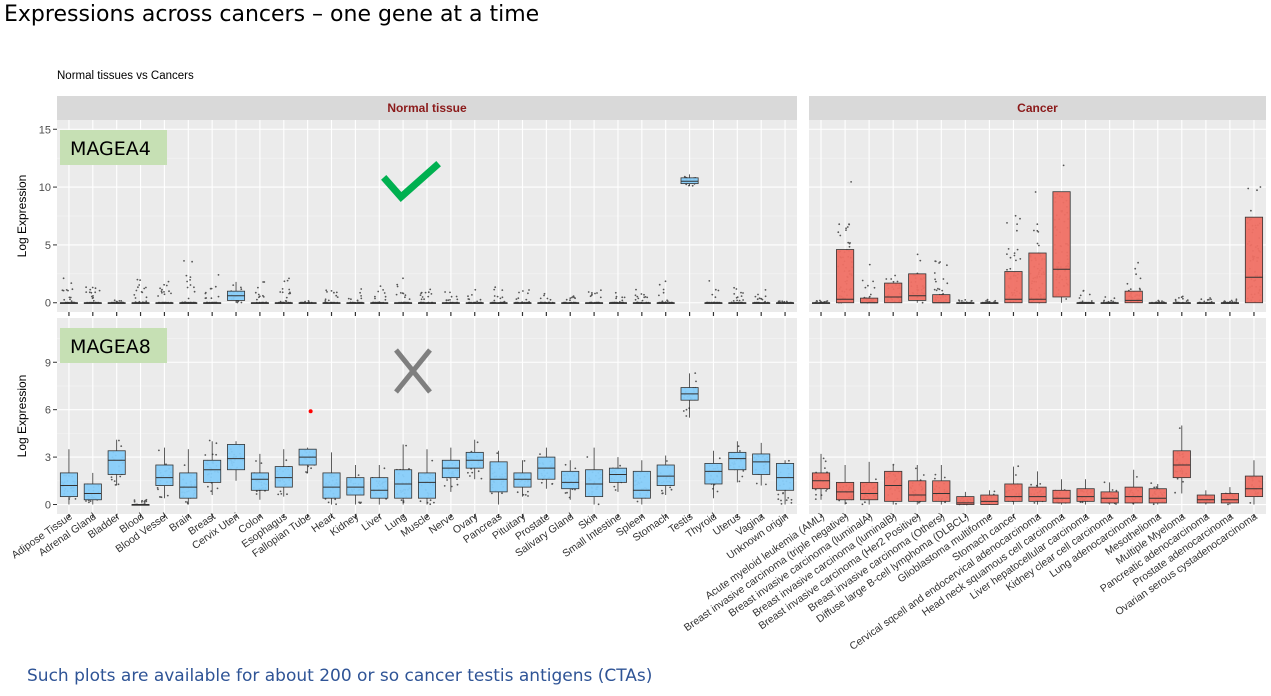 This screenshot has height=696, width=1271. I want to click on gene-label-box, so click(113, 345).